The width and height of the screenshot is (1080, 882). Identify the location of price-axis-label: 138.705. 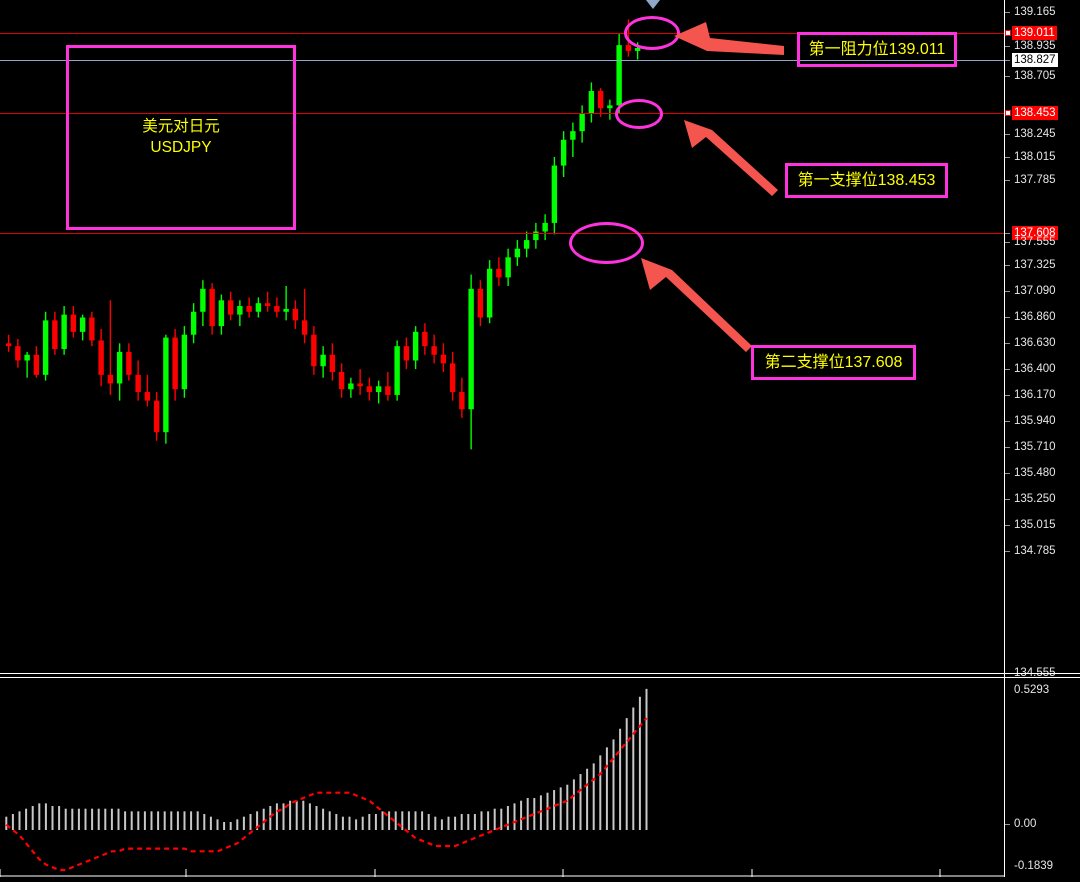
(1035, 76).